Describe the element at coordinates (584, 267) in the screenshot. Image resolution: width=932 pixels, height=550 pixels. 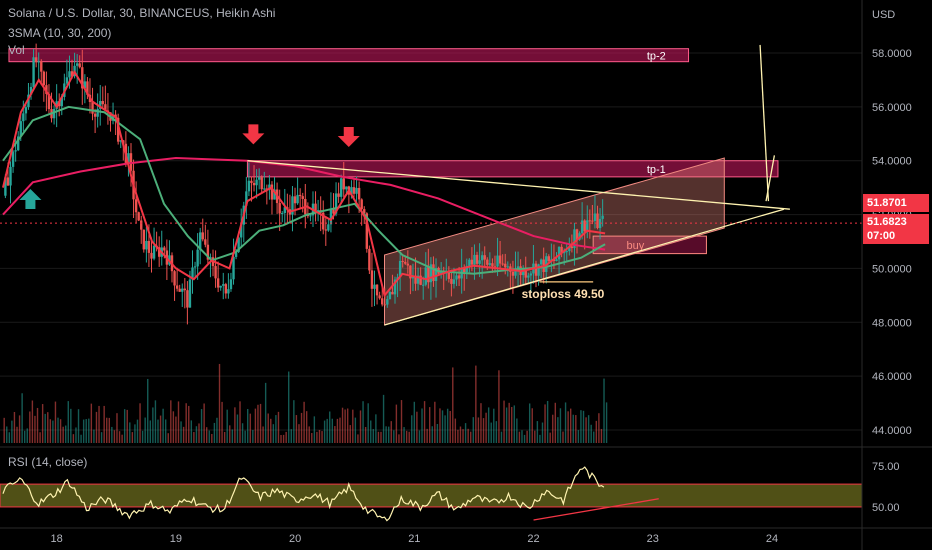
I see `lower-trendline` at that location.